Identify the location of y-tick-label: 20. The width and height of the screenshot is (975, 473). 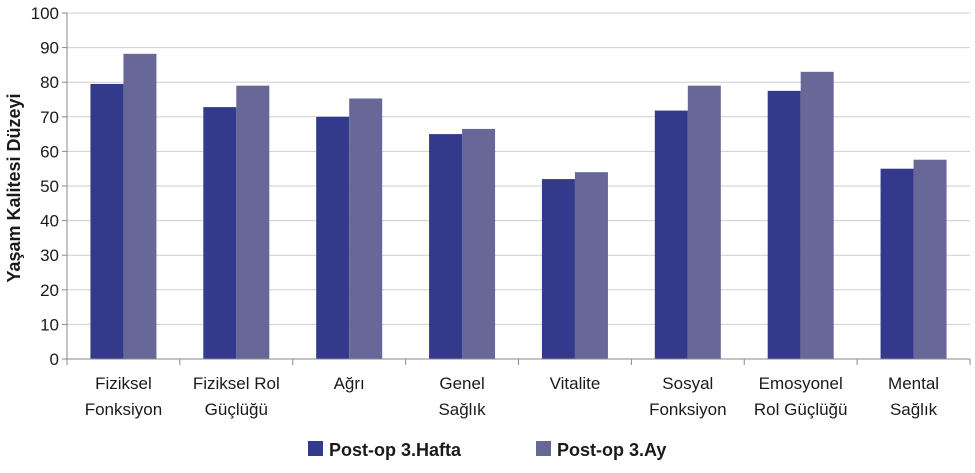
(49, 290).